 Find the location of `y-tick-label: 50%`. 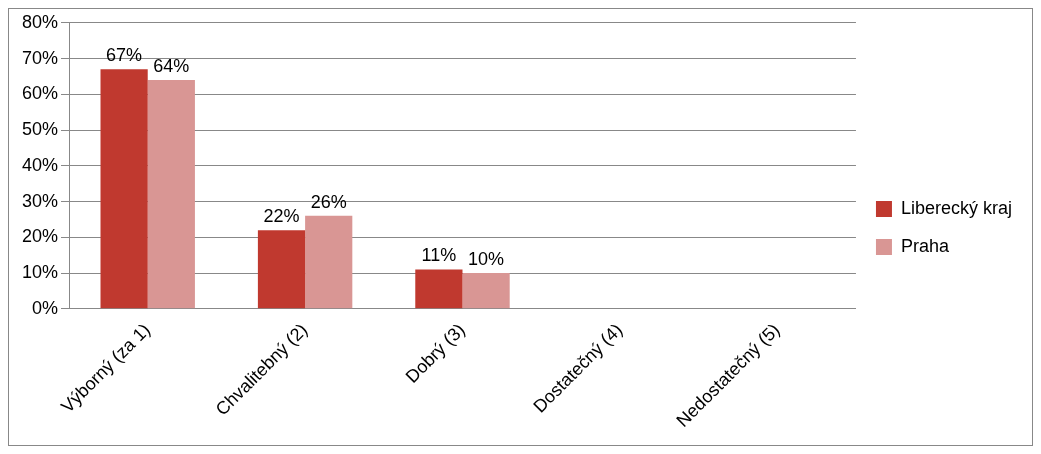

y-tick-label: 50% is located at coordinates (40, 129).